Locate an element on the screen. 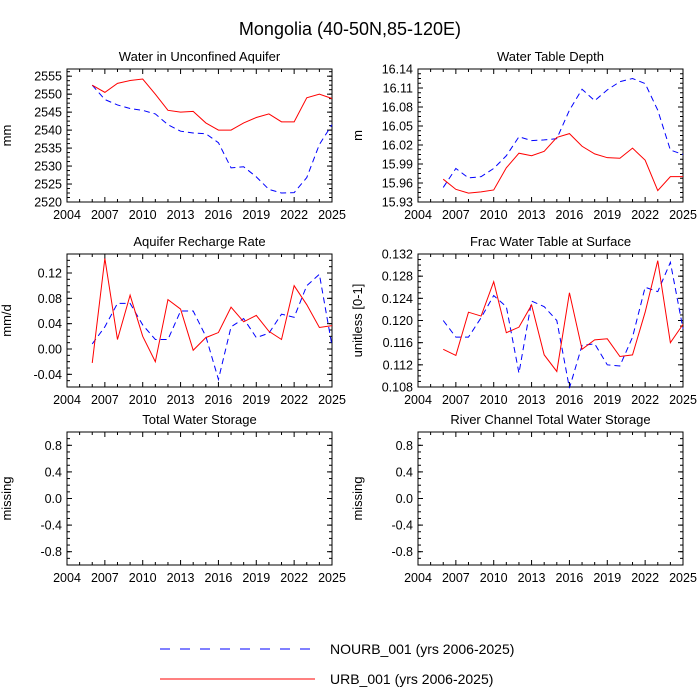  panel-title: Water Table Depth is located at coordinates (550, 56).